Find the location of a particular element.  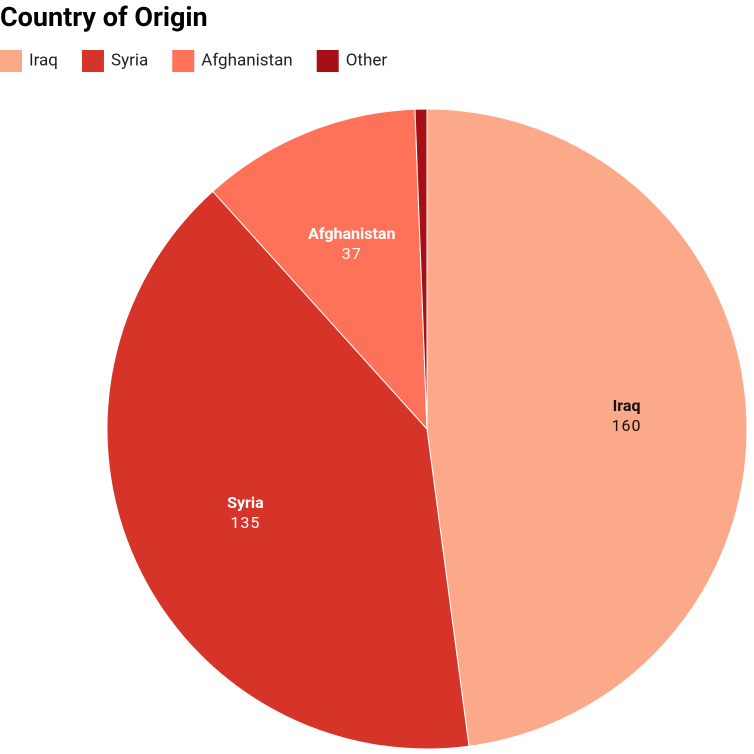

legend-label: Syria is located at coordinates (129, 60).